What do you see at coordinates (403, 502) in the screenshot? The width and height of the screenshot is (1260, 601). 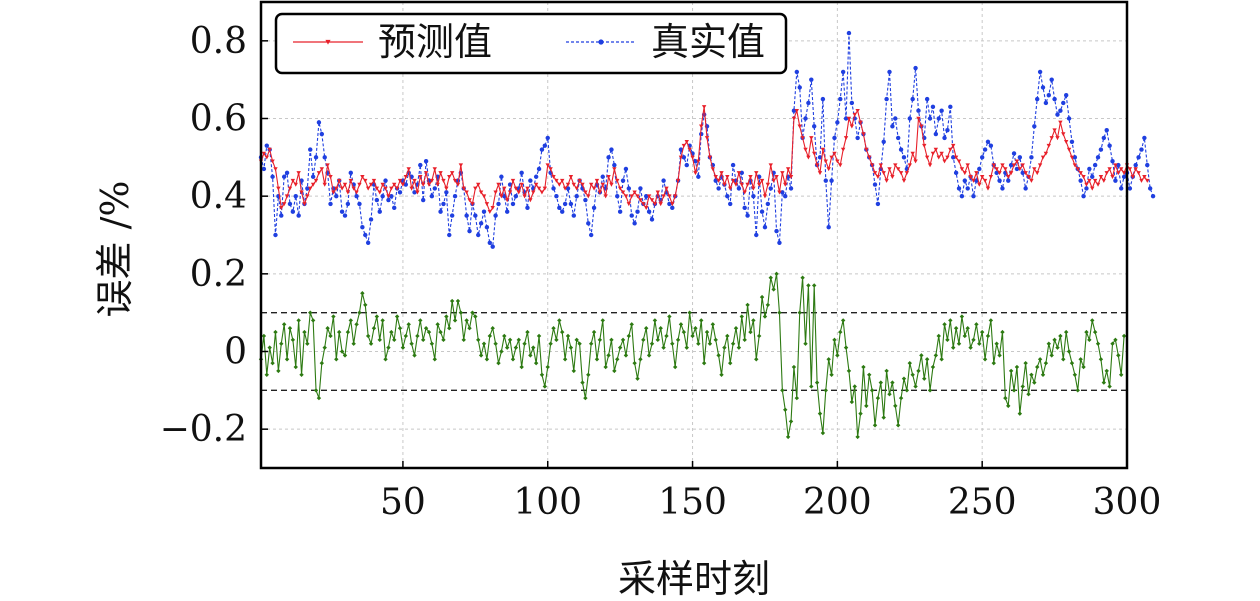 I see `x-tick-label: 50` at bounding box center [403, 502].